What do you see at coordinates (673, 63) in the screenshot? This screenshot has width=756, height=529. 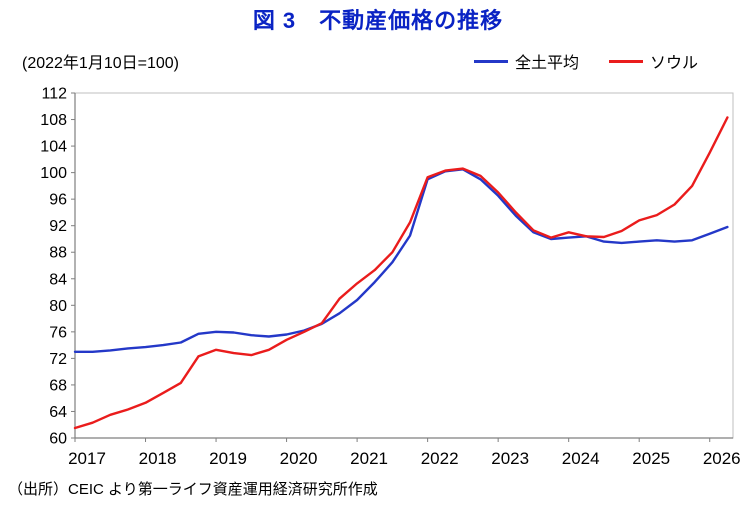 I see `legend-label-seoul: ソウル` at bounding box center [673, 63].